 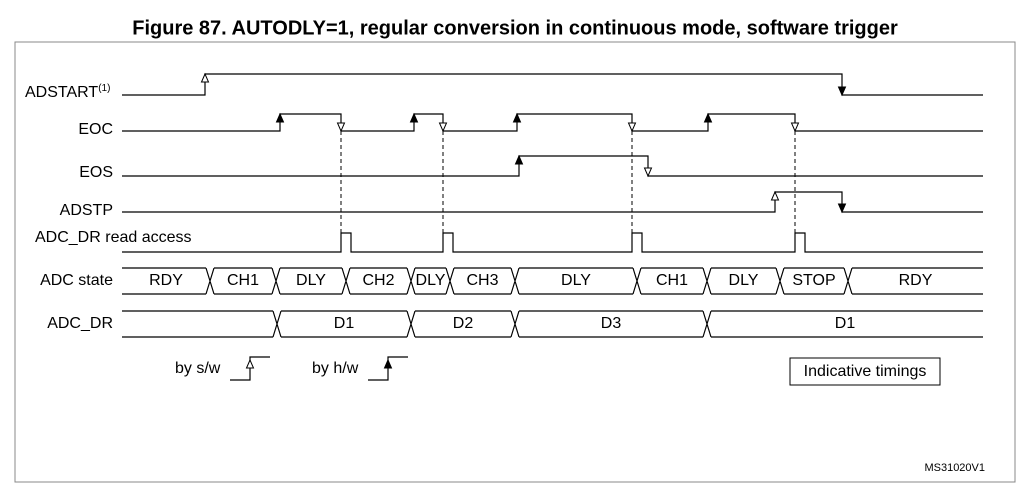 What do you see at coordinates (552, 166) in the screenshot?
I see `eos-wave` at bounding box center [552, 166].